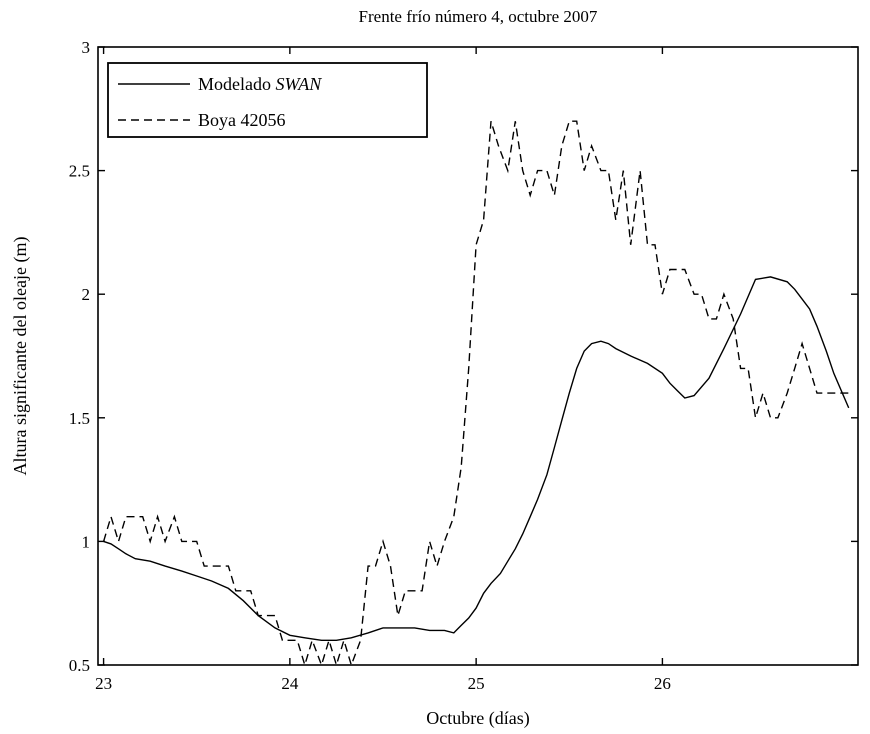 Image resolution: width=870 pixels, height=734 pixels. What do you see at coordinates (477, 718) in the screenshot?
I see `x-axis-label: Octubre (días)` at bounding box center [477, 718].